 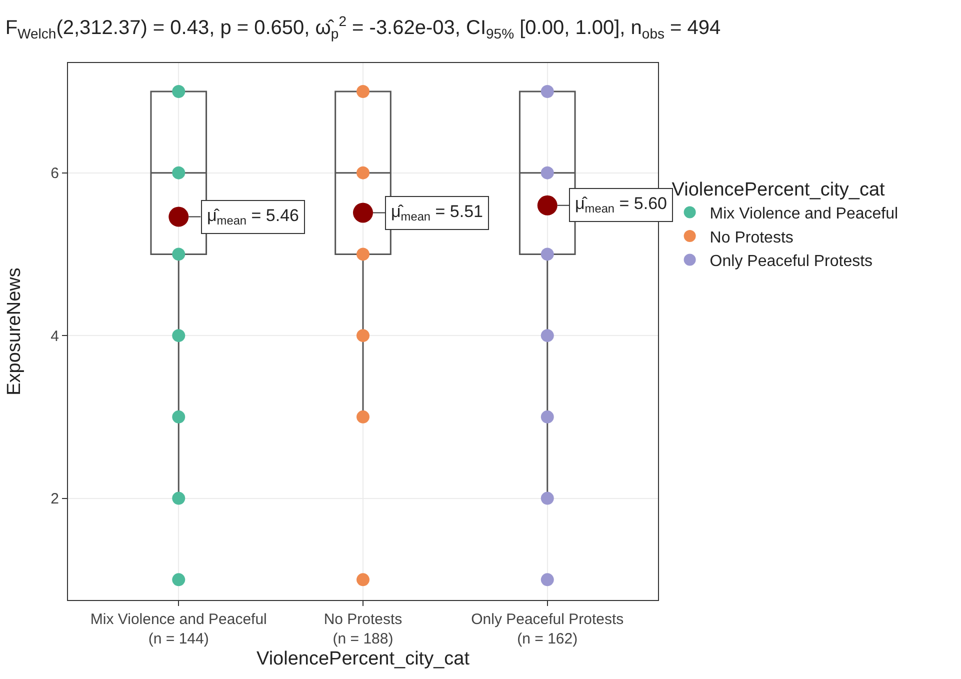 What do you see at coordinates (437, 213) in the screenshot?
I see `annotation: μ̂$_{mean}$ = 5.51` at bounding box center [437, 213].